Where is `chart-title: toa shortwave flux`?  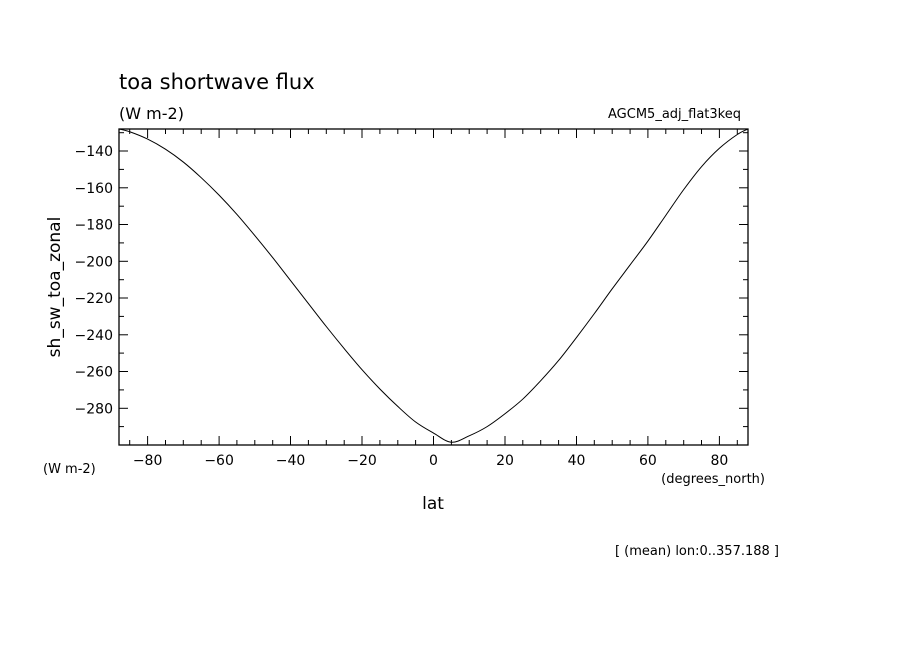 chart-title: toa shortwave flux is located at coordinates (217, 82).